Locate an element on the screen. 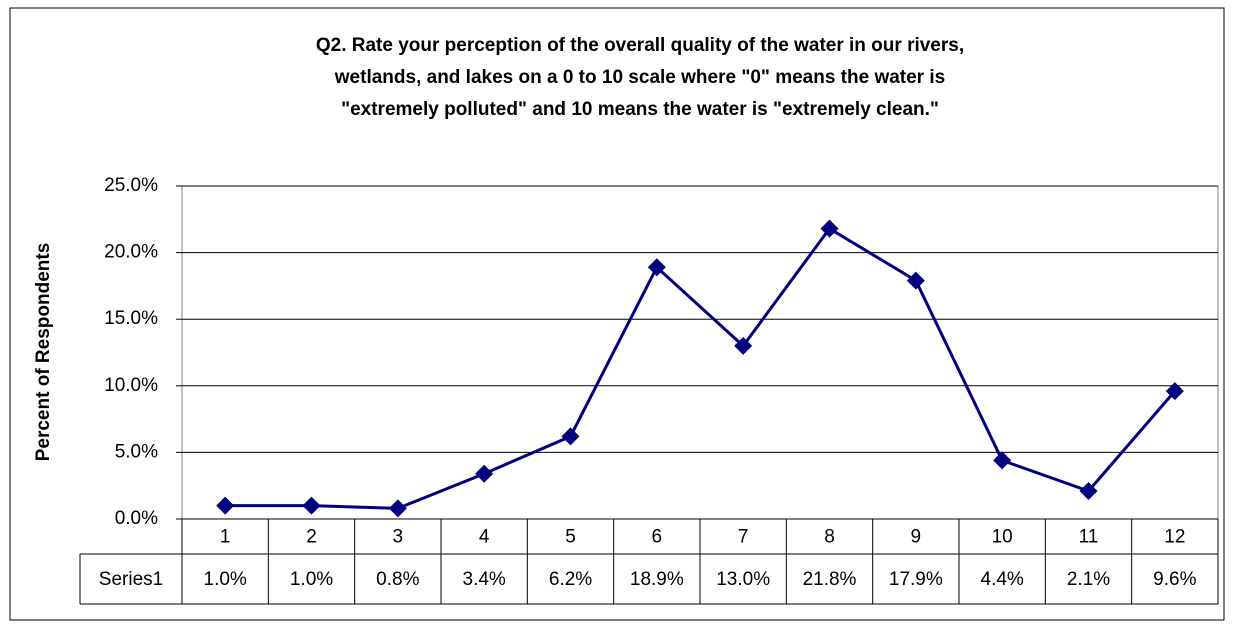  value-label: 2.1% is located at coordinates (1088, 579).